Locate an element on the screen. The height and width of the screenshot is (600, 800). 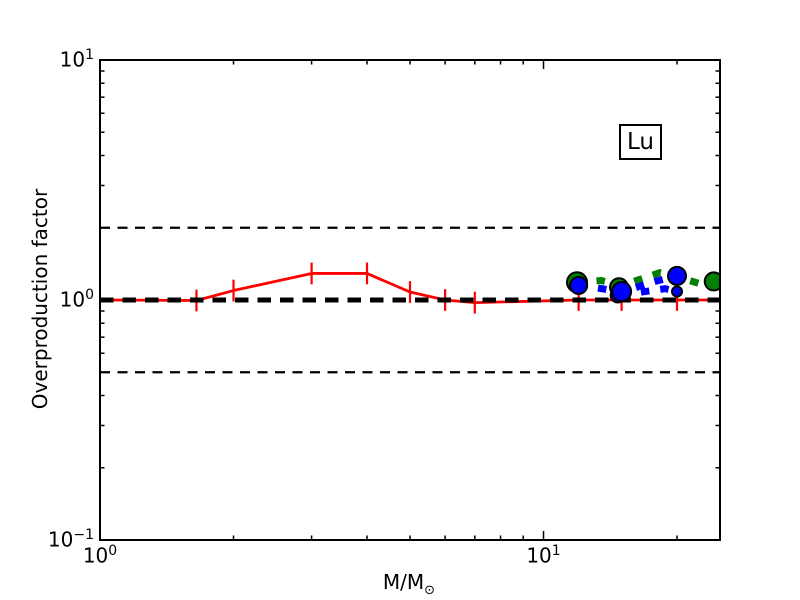
series-green is located at coordinates (645, 279).